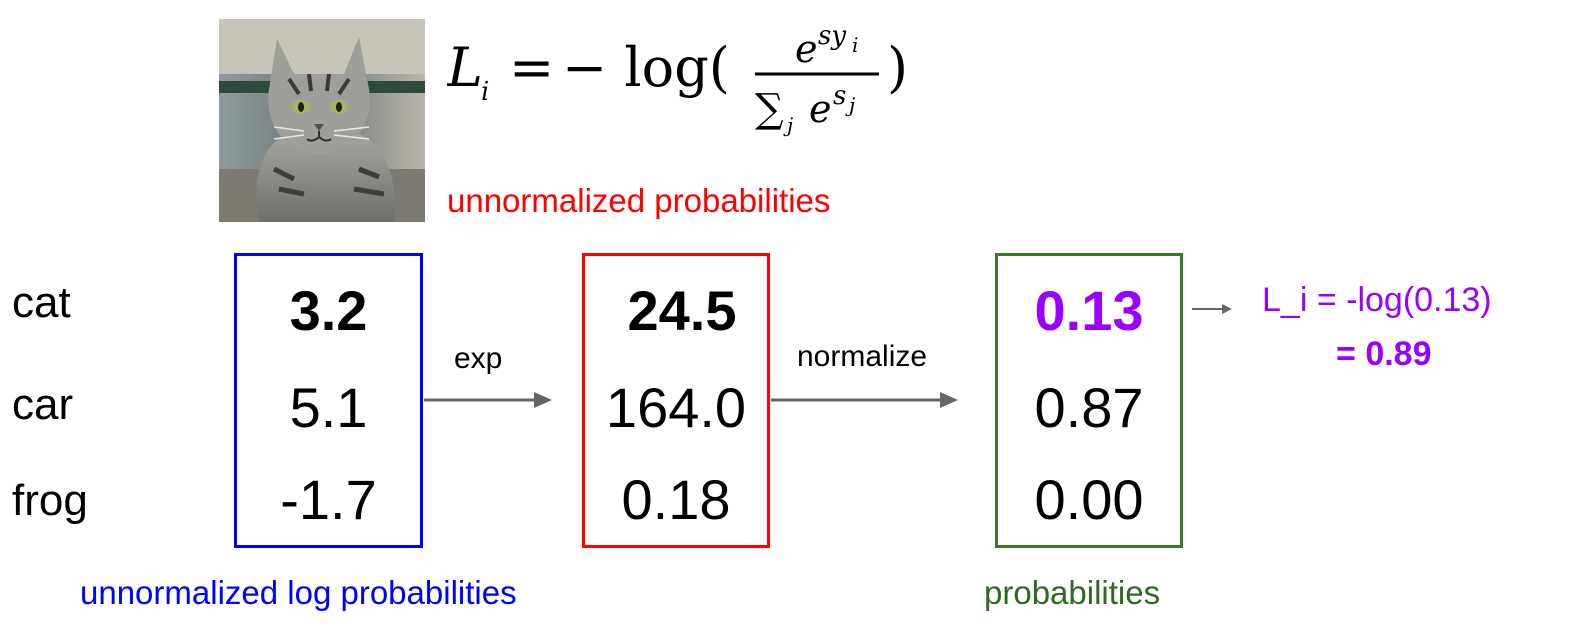 This screenshot has height=628, width=1581. What do you see at coordinates (50, 500) in the screenshot?
I see `class-label-frog: frog` at bounding box center [50, 500].